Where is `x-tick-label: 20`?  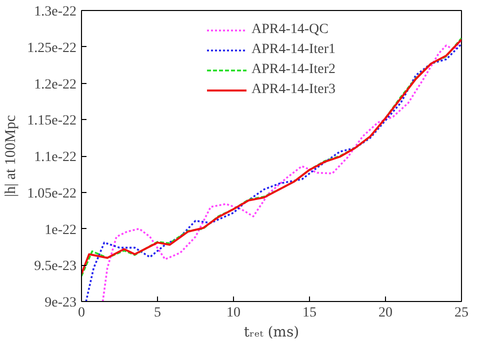 x-tick-label: 20 is located at coordinates (385, 313).